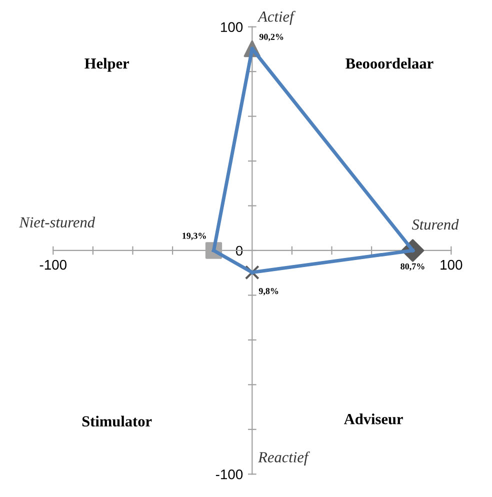 Image resolution: width=492 pixels, height=497 pixels. What do you see at coordinates (276, 17) in the screenshot?
I see `text: Actief` at bounding box center [276, 17].